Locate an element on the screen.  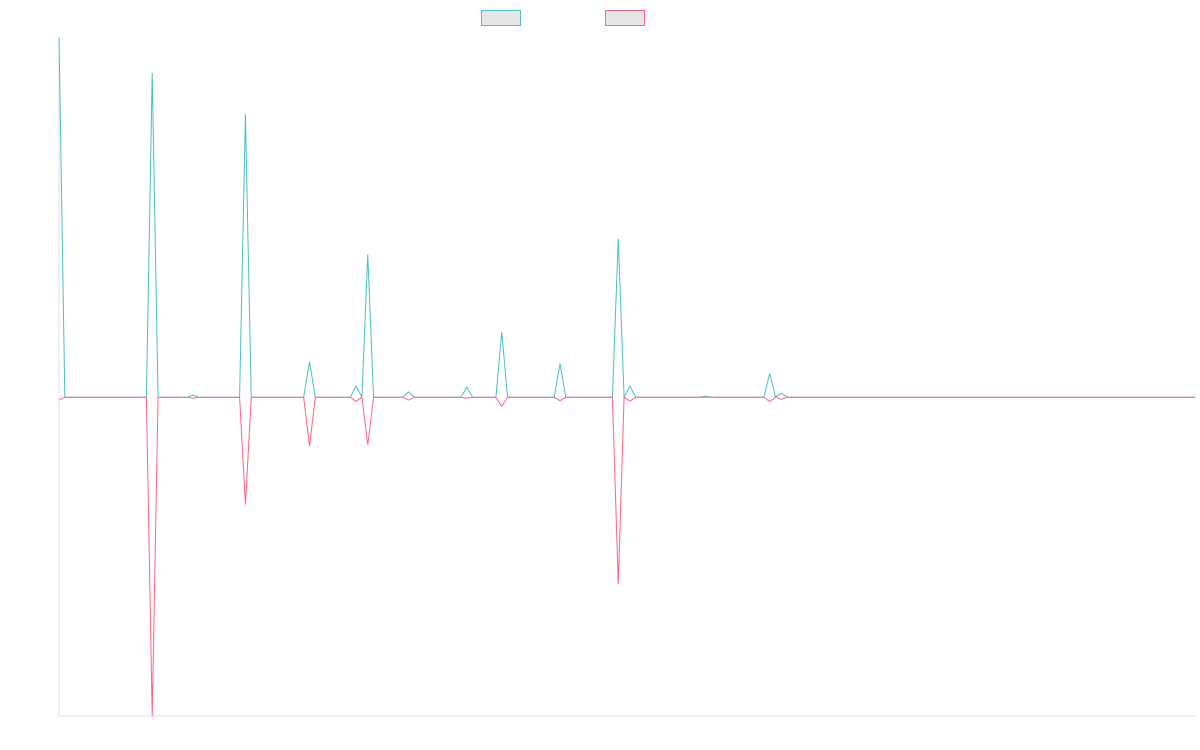
legend is located at coordinates (563, 18).